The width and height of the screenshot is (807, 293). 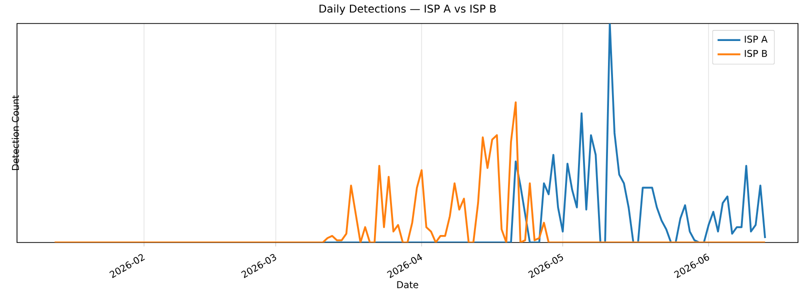 I want to click on chart-title: Daily Detections — ISP A vs ISP B, so click(x=408, y=9).